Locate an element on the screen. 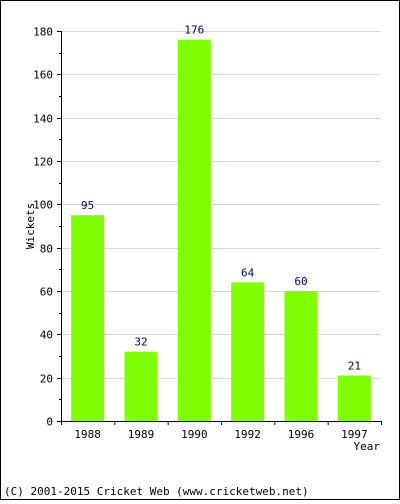  y-axis-label: Wickets is located at coordinates (30, 226).